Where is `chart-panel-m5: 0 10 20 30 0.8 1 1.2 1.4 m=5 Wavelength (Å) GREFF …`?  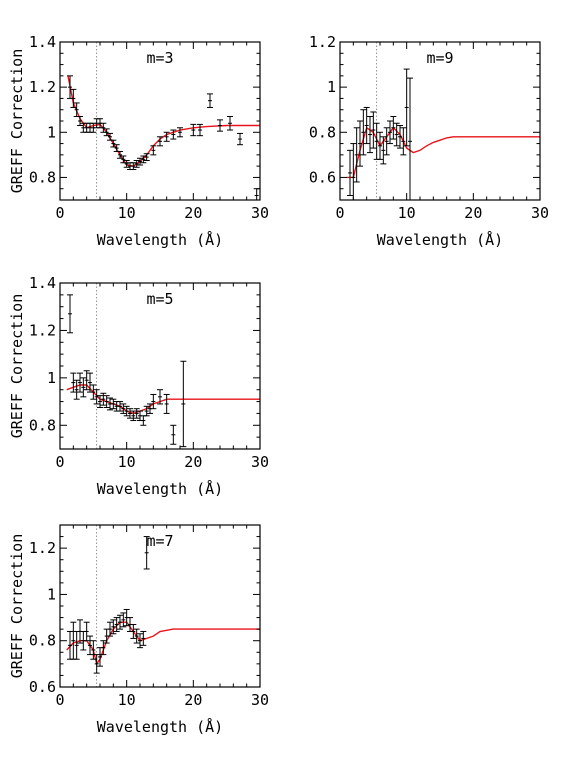
chart-panel-m5: 0 10 20 30 0.8 1 1.2 1.4 m=5 Wavelength (Å) GREFF … is located at coordinates (138, 386).